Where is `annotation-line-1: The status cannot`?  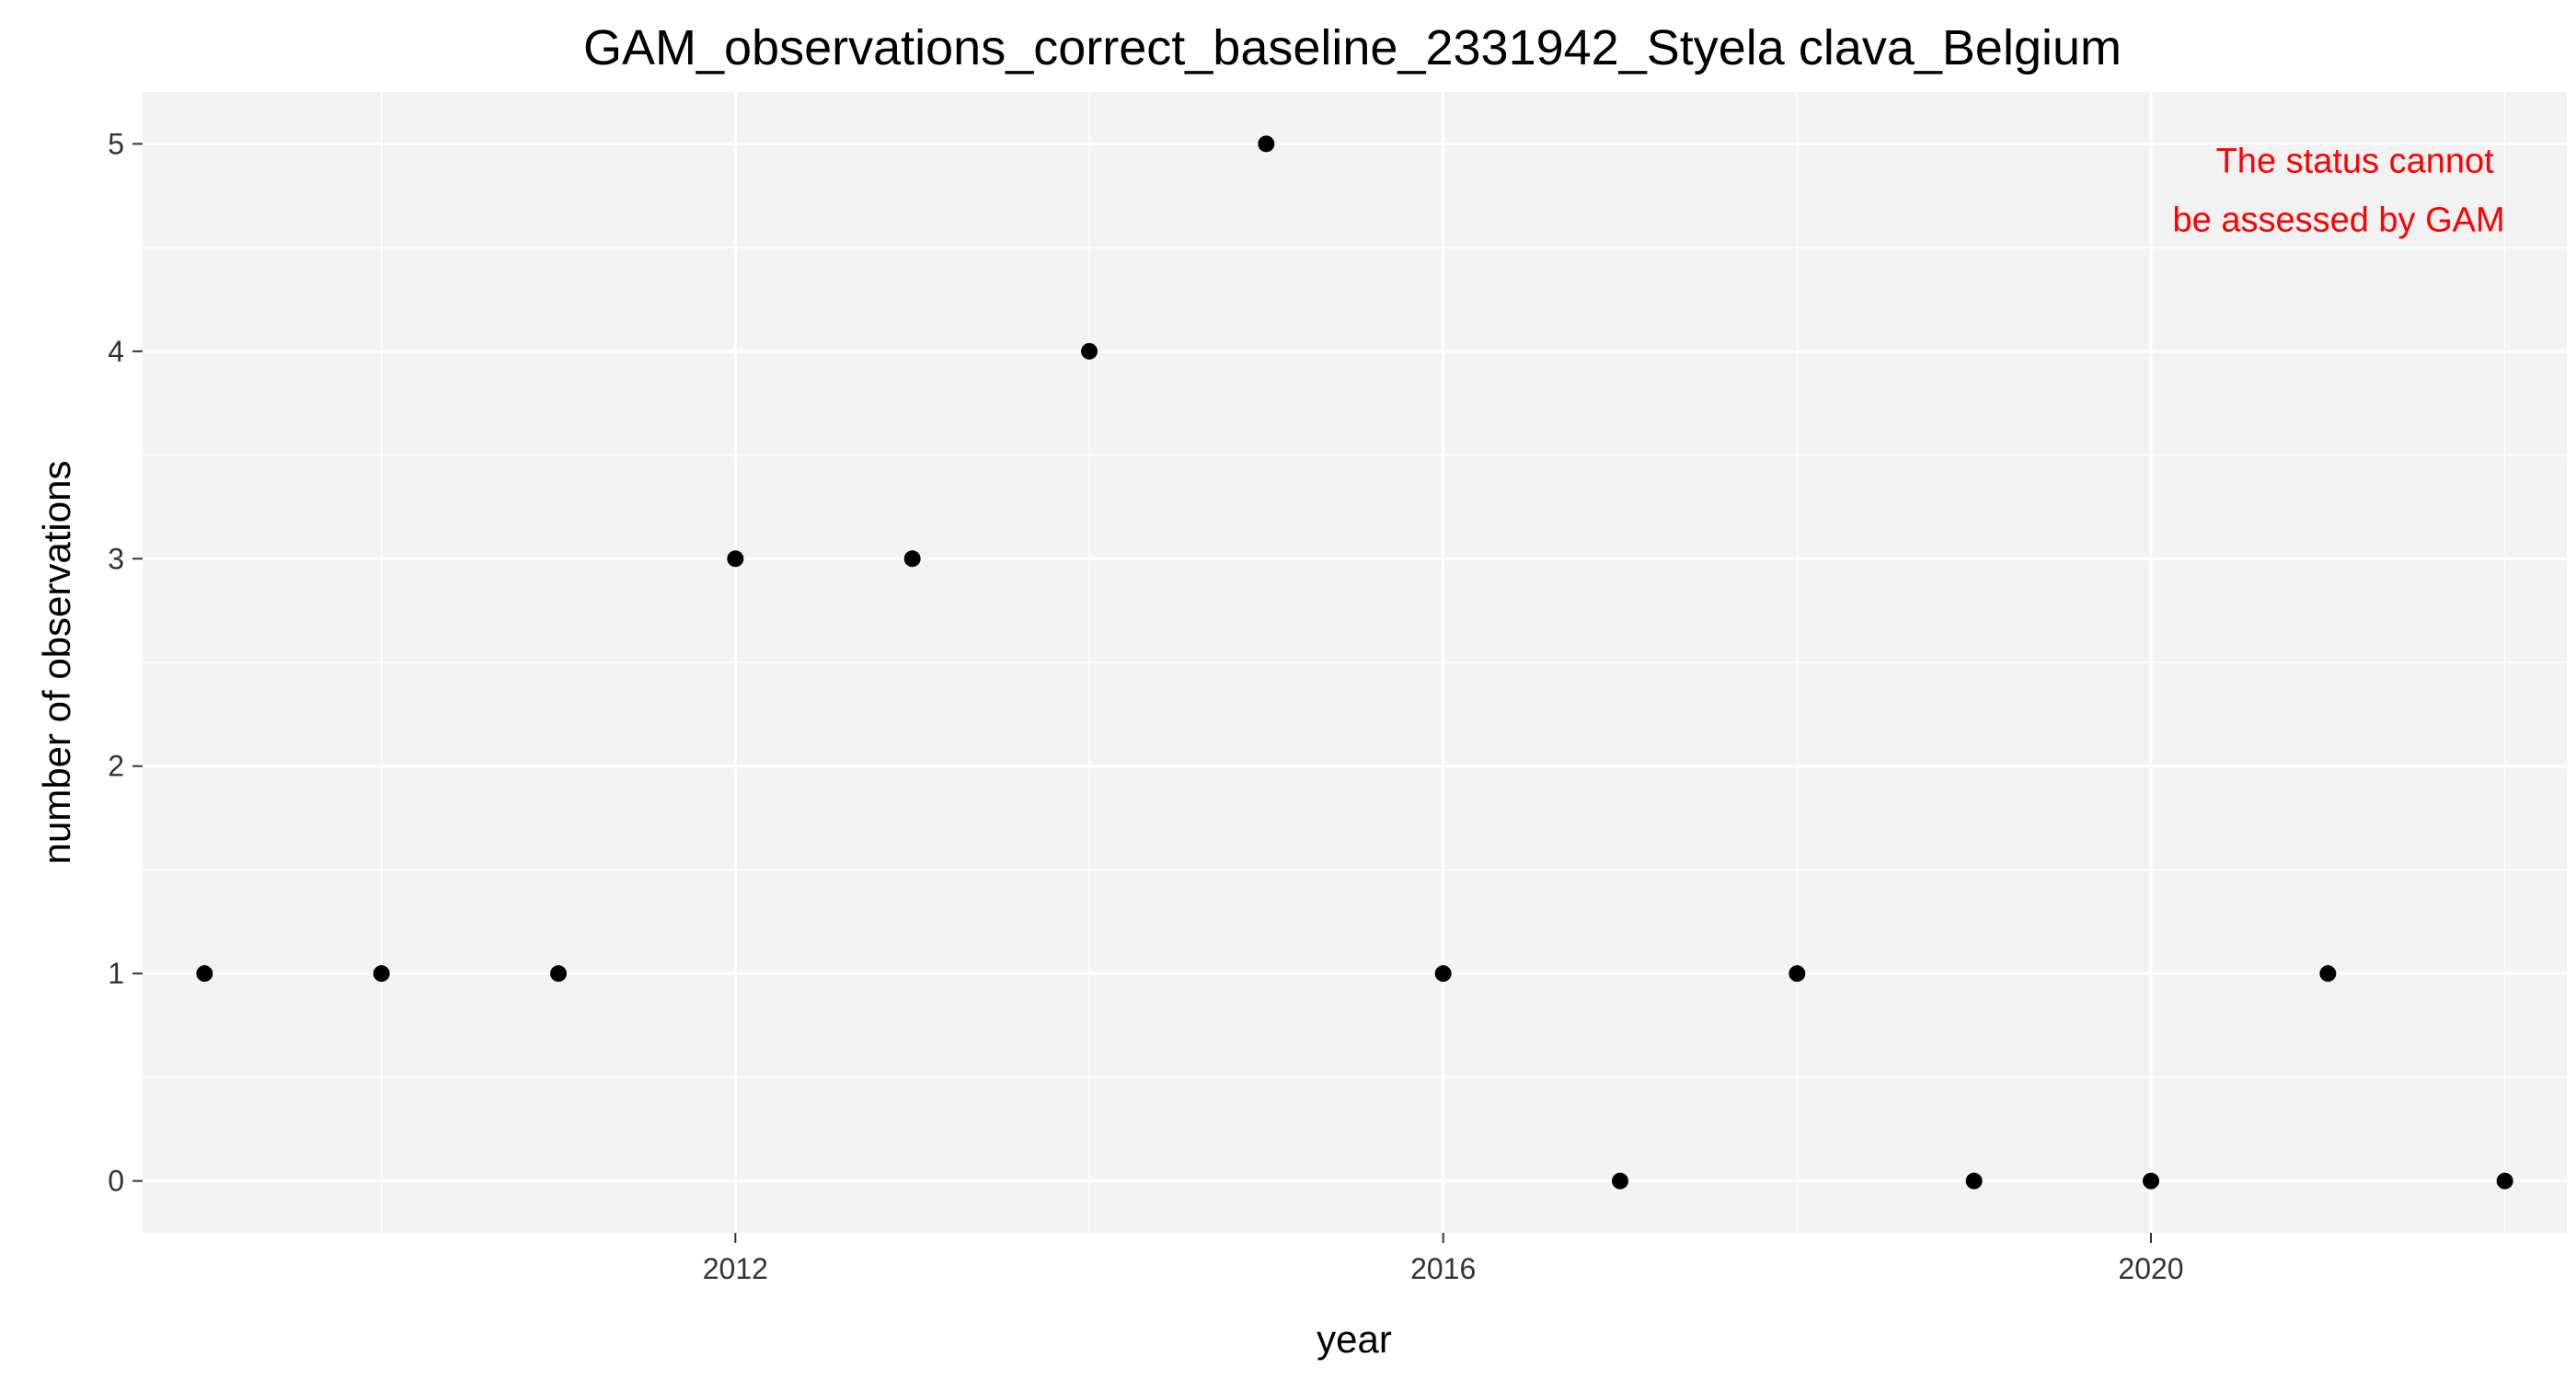
annotation-line-1: The status cannot is located at coordinates (2355, 161).